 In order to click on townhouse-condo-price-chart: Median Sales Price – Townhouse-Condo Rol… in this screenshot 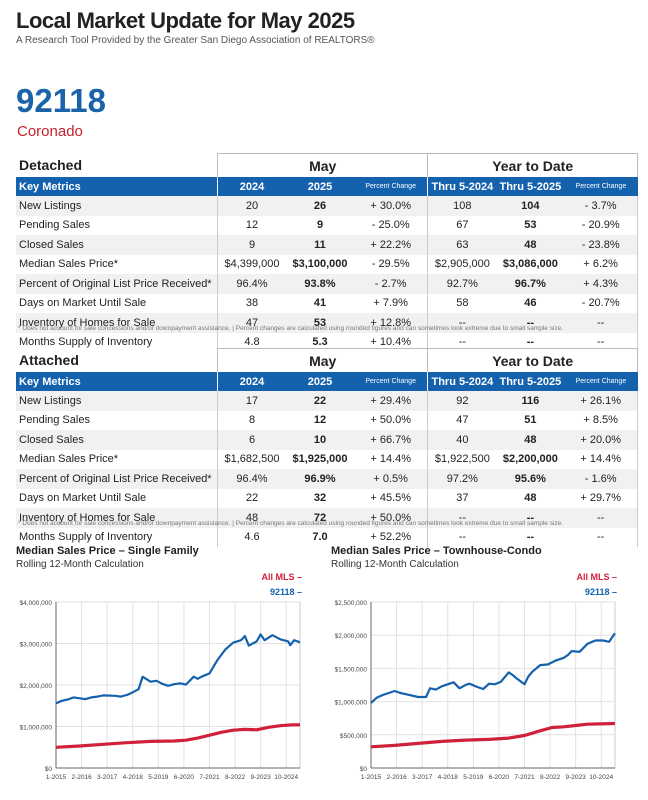, I will do `click(481, 670)`.